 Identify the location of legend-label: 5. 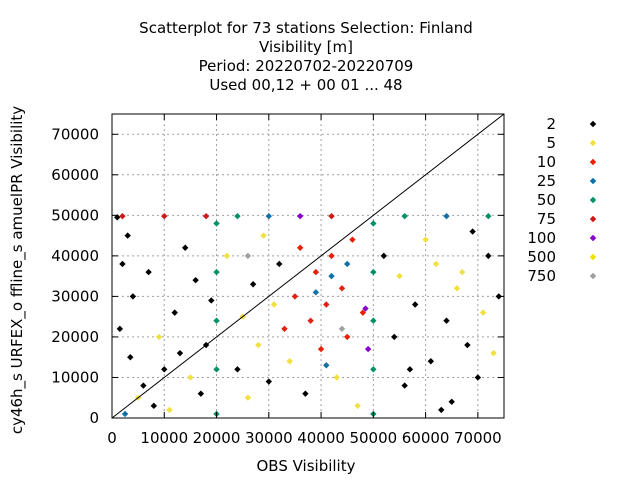
(551, 143).